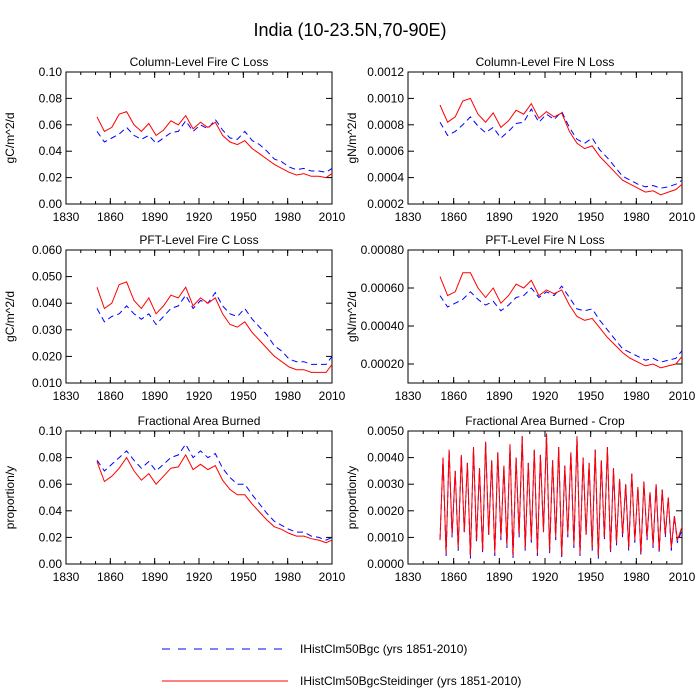 The height and width of the screenshot is (700, 700). Describe the element at coordinates (383, 250) in the screenshot. I see `y-tick-label: 0.00080` at that location.